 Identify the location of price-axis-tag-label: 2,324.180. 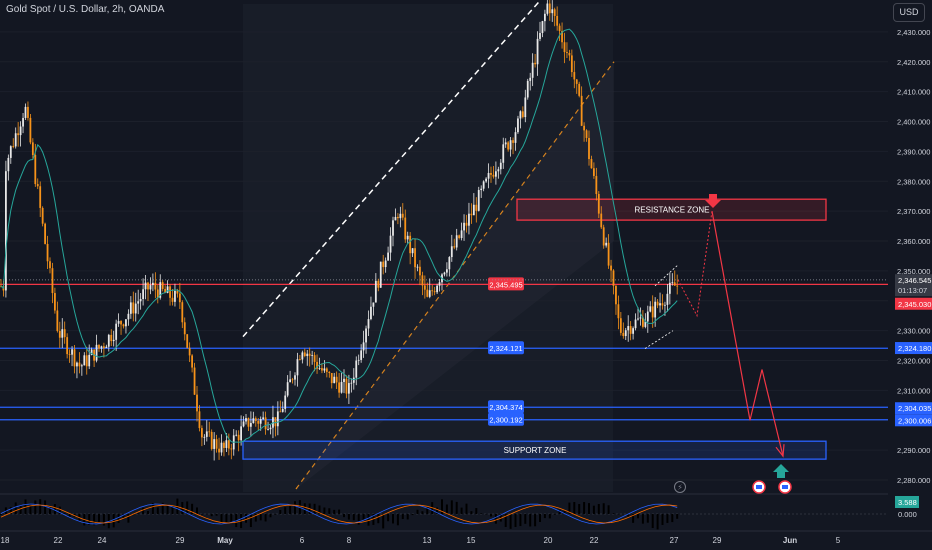
(914, 348).